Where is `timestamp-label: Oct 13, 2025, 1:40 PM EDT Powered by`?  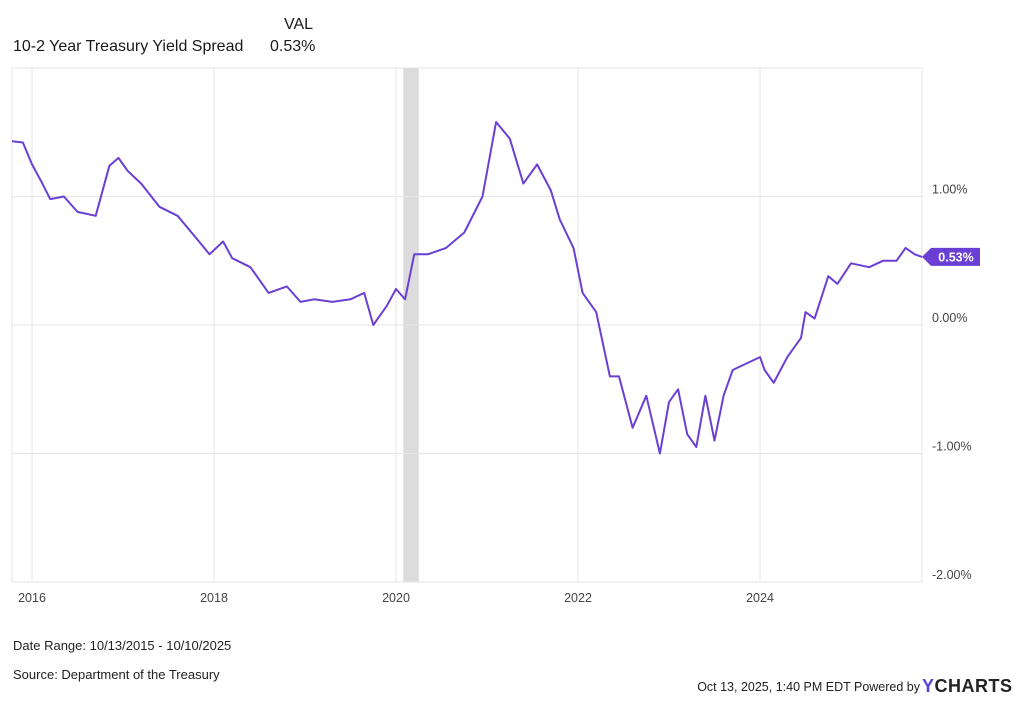 timestamp-label: Oct 13, 2025, 1:40 PM EDT Powered by is located at coordinates (808, 687).